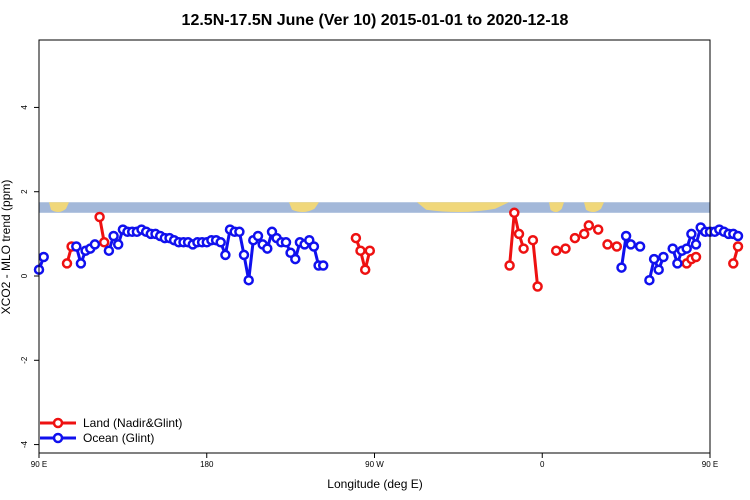 The image size is (750, 500). I want to click on ocean-band, so click(374, 207).